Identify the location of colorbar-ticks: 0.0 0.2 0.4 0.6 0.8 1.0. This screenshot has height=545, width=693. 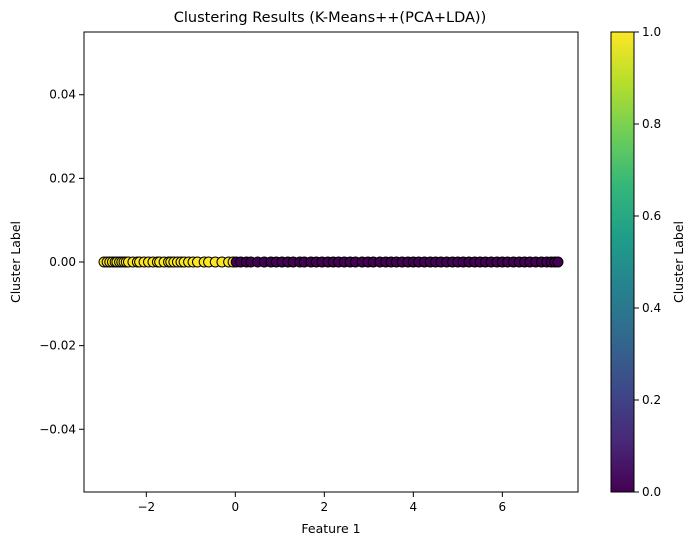
(647, 262).